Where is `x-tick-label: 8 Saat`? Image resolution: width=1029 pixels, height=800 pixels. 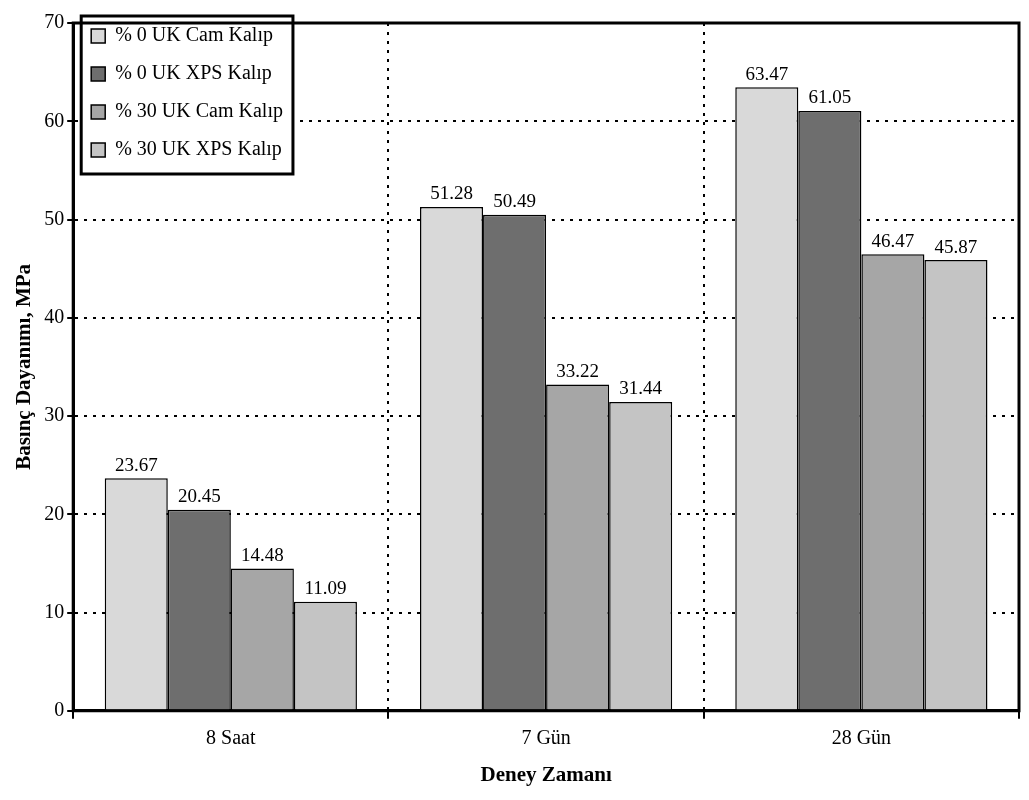
x-tick-label: 8 Saat is located at coordinates (231, 737).